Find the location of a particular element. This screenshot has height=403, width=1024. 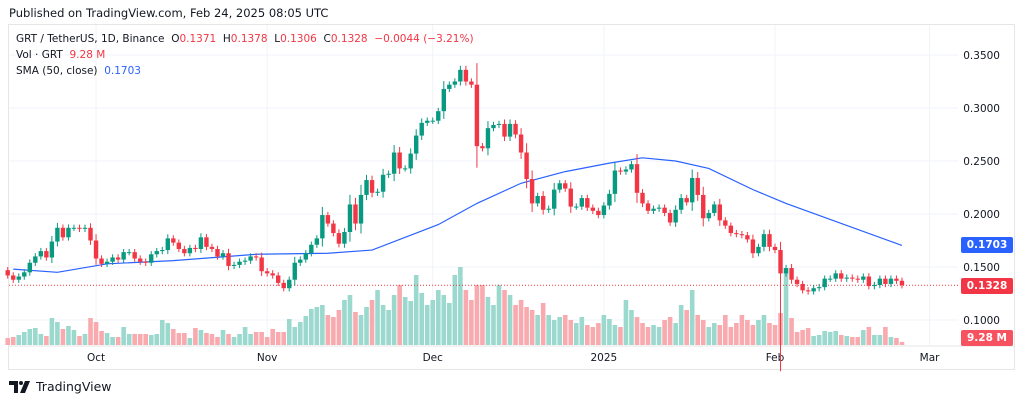

tradingview-logo: TradingView is located at coordinates (60, 386).